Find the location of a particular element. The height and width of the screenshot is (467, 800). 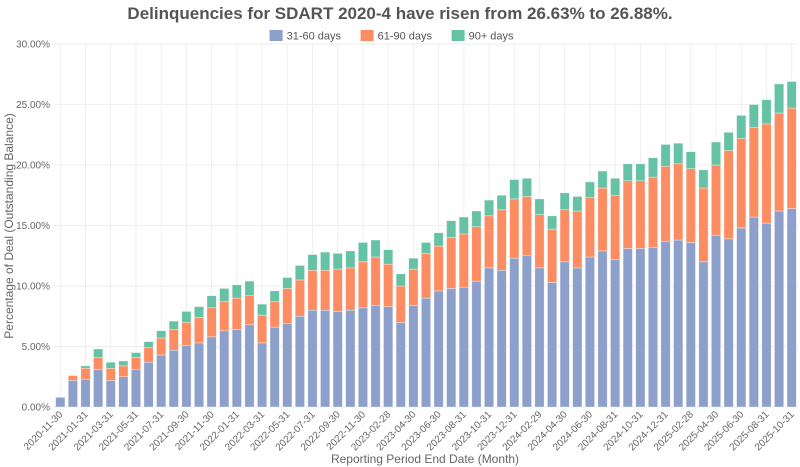

legend-item: 90+ days is located at coordinates (482, 36).